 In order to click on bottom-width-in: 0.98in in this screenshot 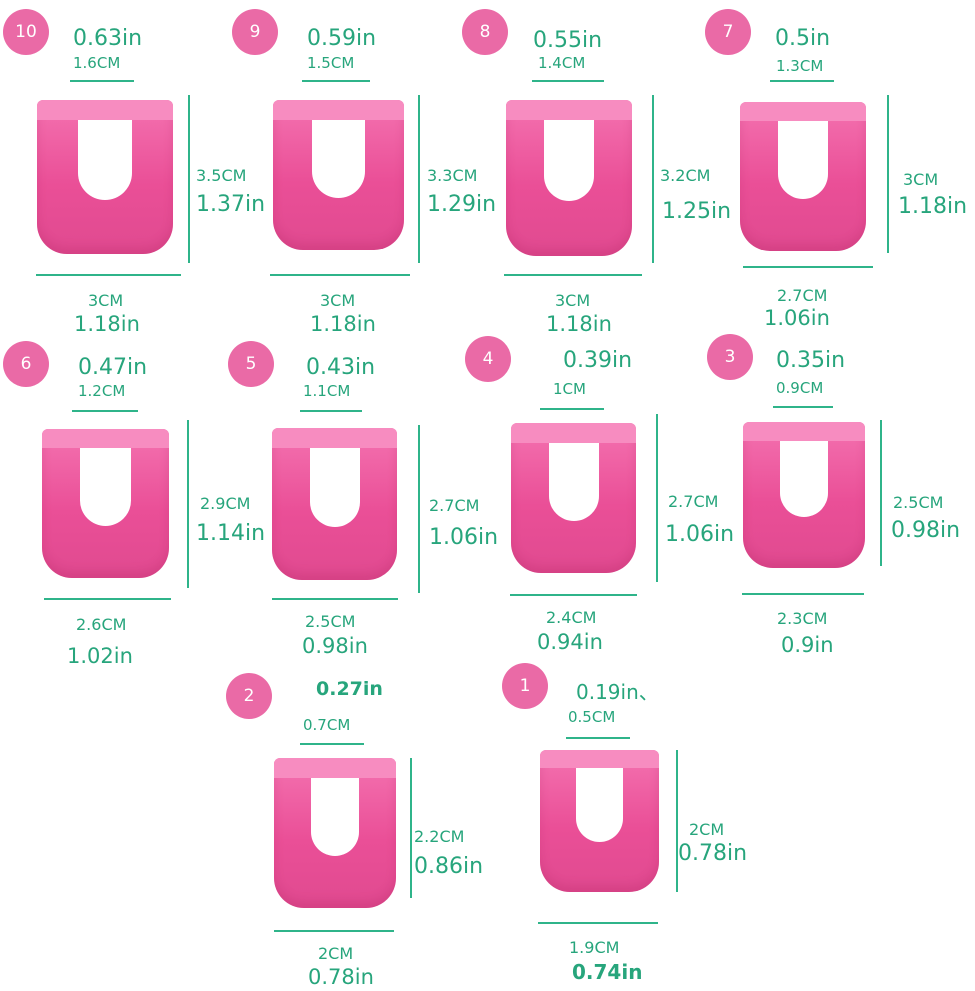, I will do `click(335, 646)`.